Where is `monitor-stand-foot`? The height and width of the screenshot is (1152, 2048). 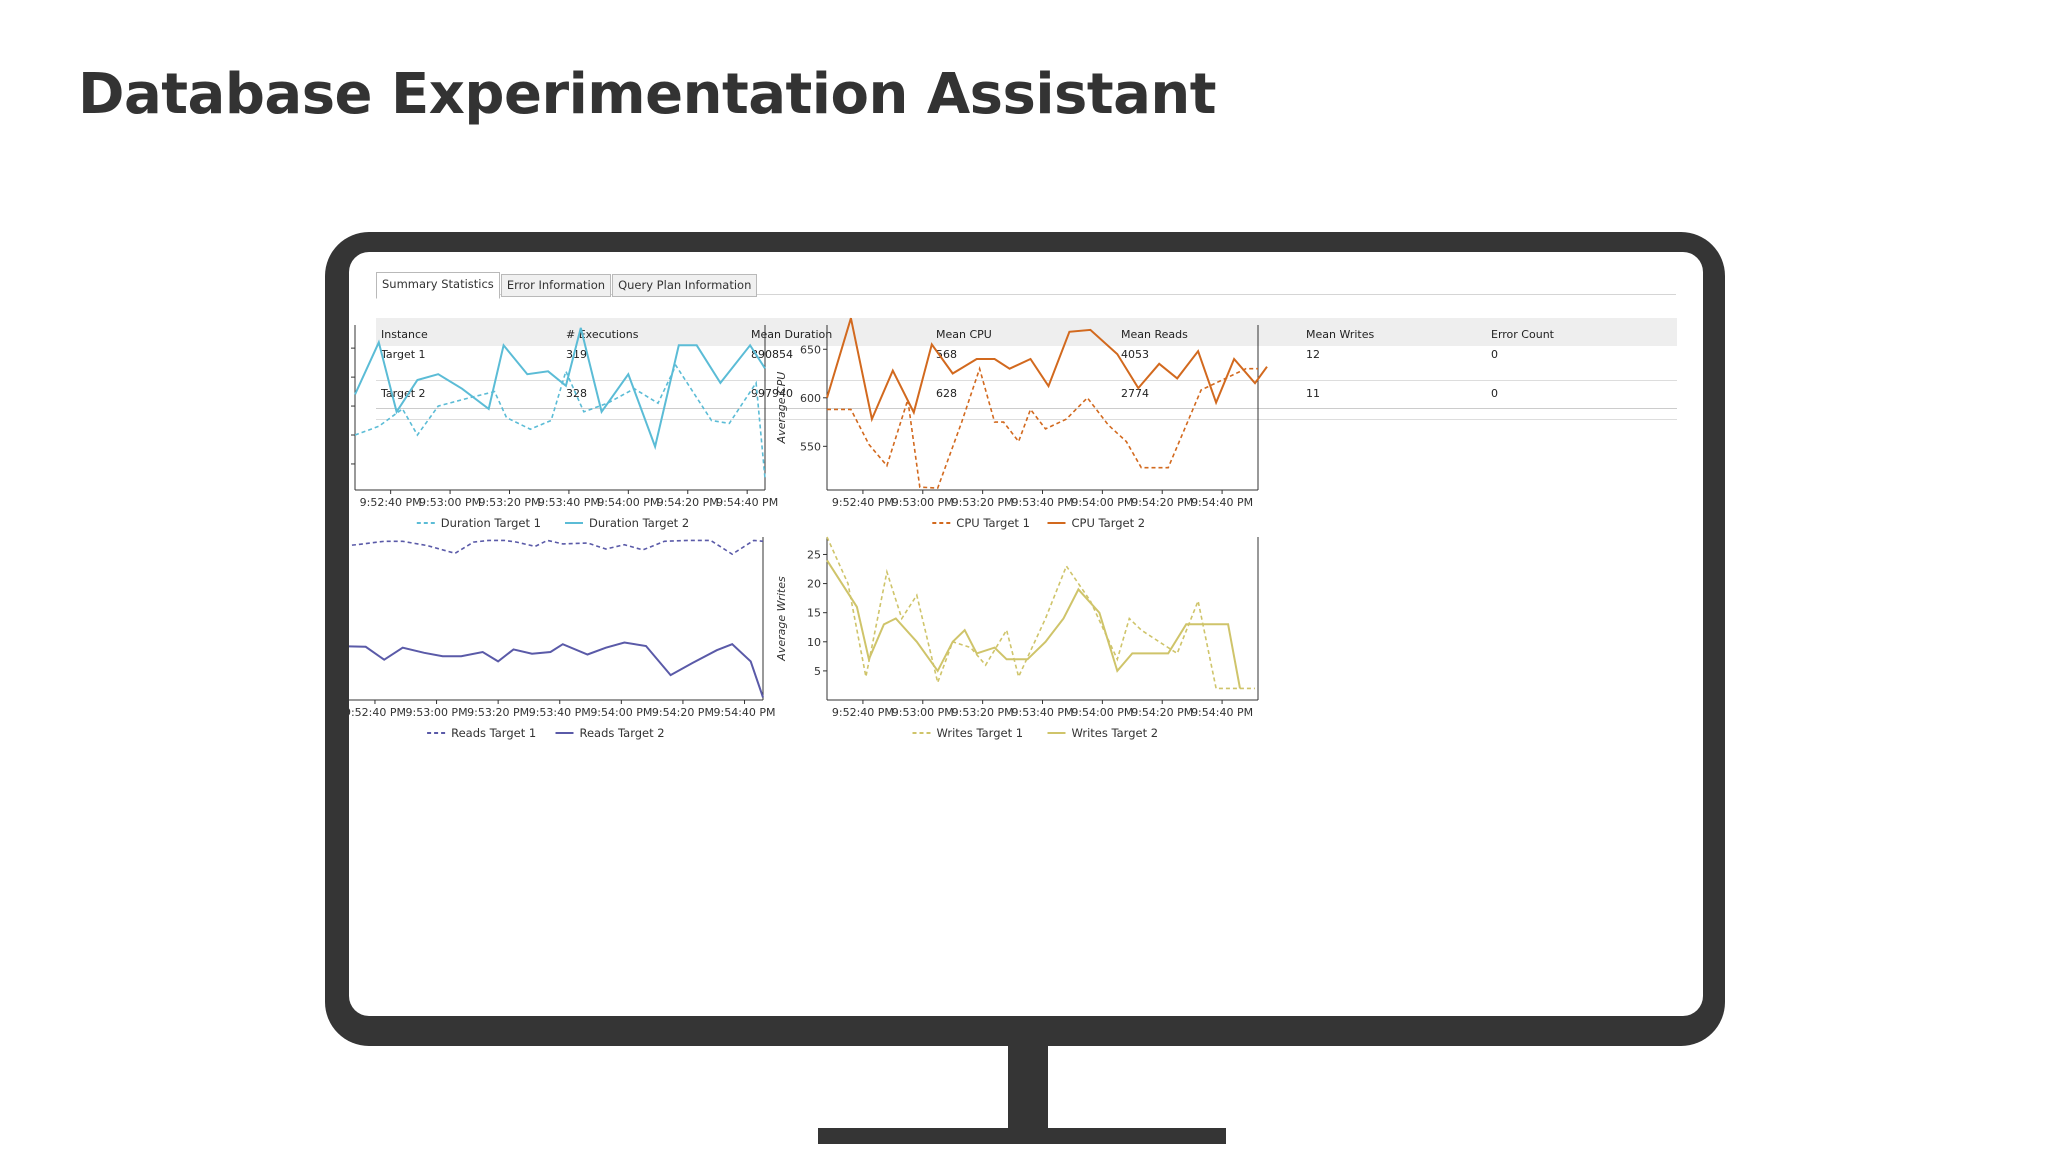
monitor-stand-foot is located at coordinates (1022, 1136).